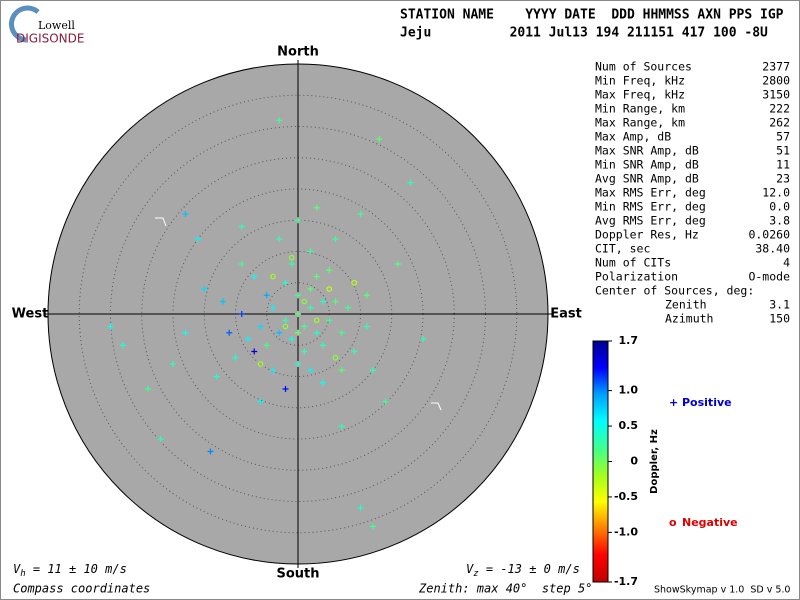  What do you see at coordinates (633, 137) in the screenshot?
I see `stat-label: Max Amp, dB` at bounding box center [633, 137].